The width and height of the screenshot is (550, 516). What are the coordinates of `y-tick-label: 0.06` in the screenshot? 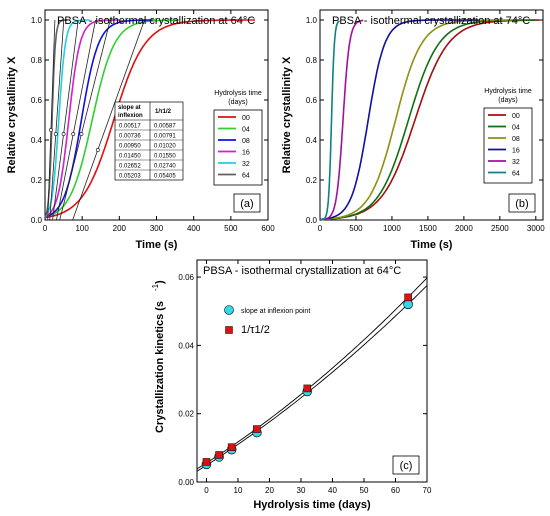 It's located at (186, 277).